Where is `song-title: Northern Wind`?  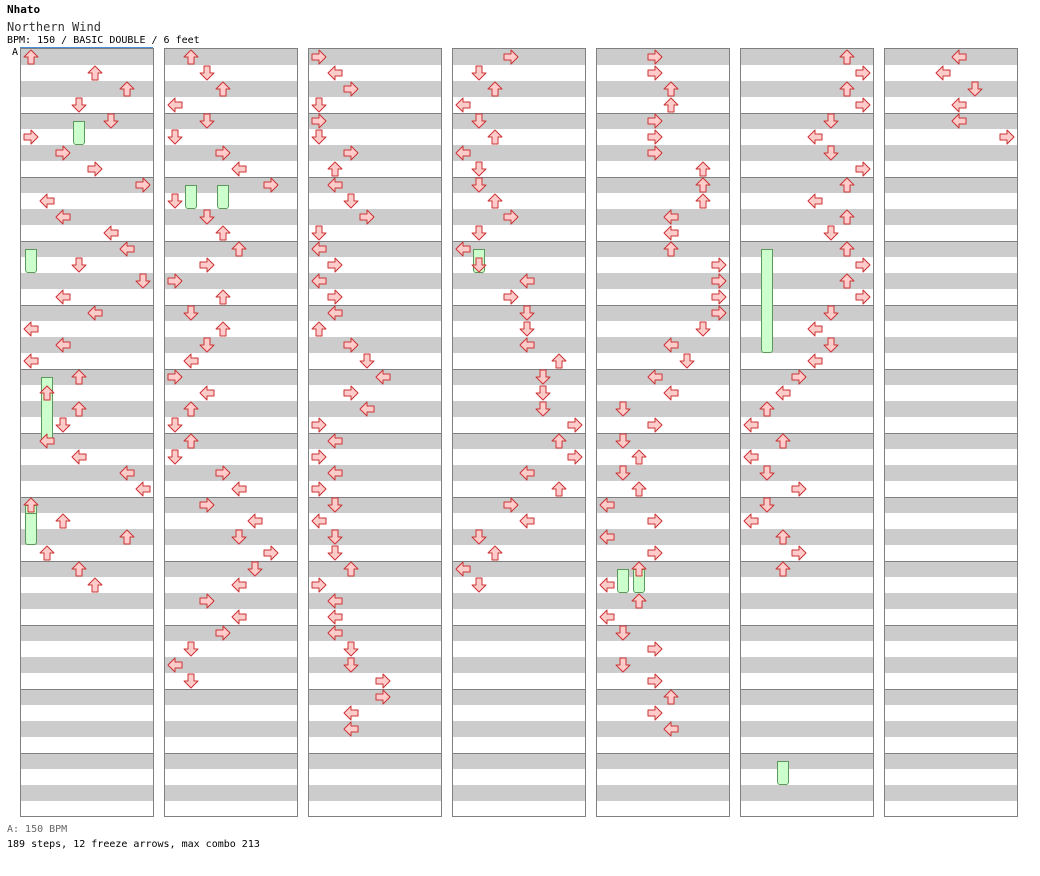
song-title: Northern Wind is located at coordinates (54, 27).